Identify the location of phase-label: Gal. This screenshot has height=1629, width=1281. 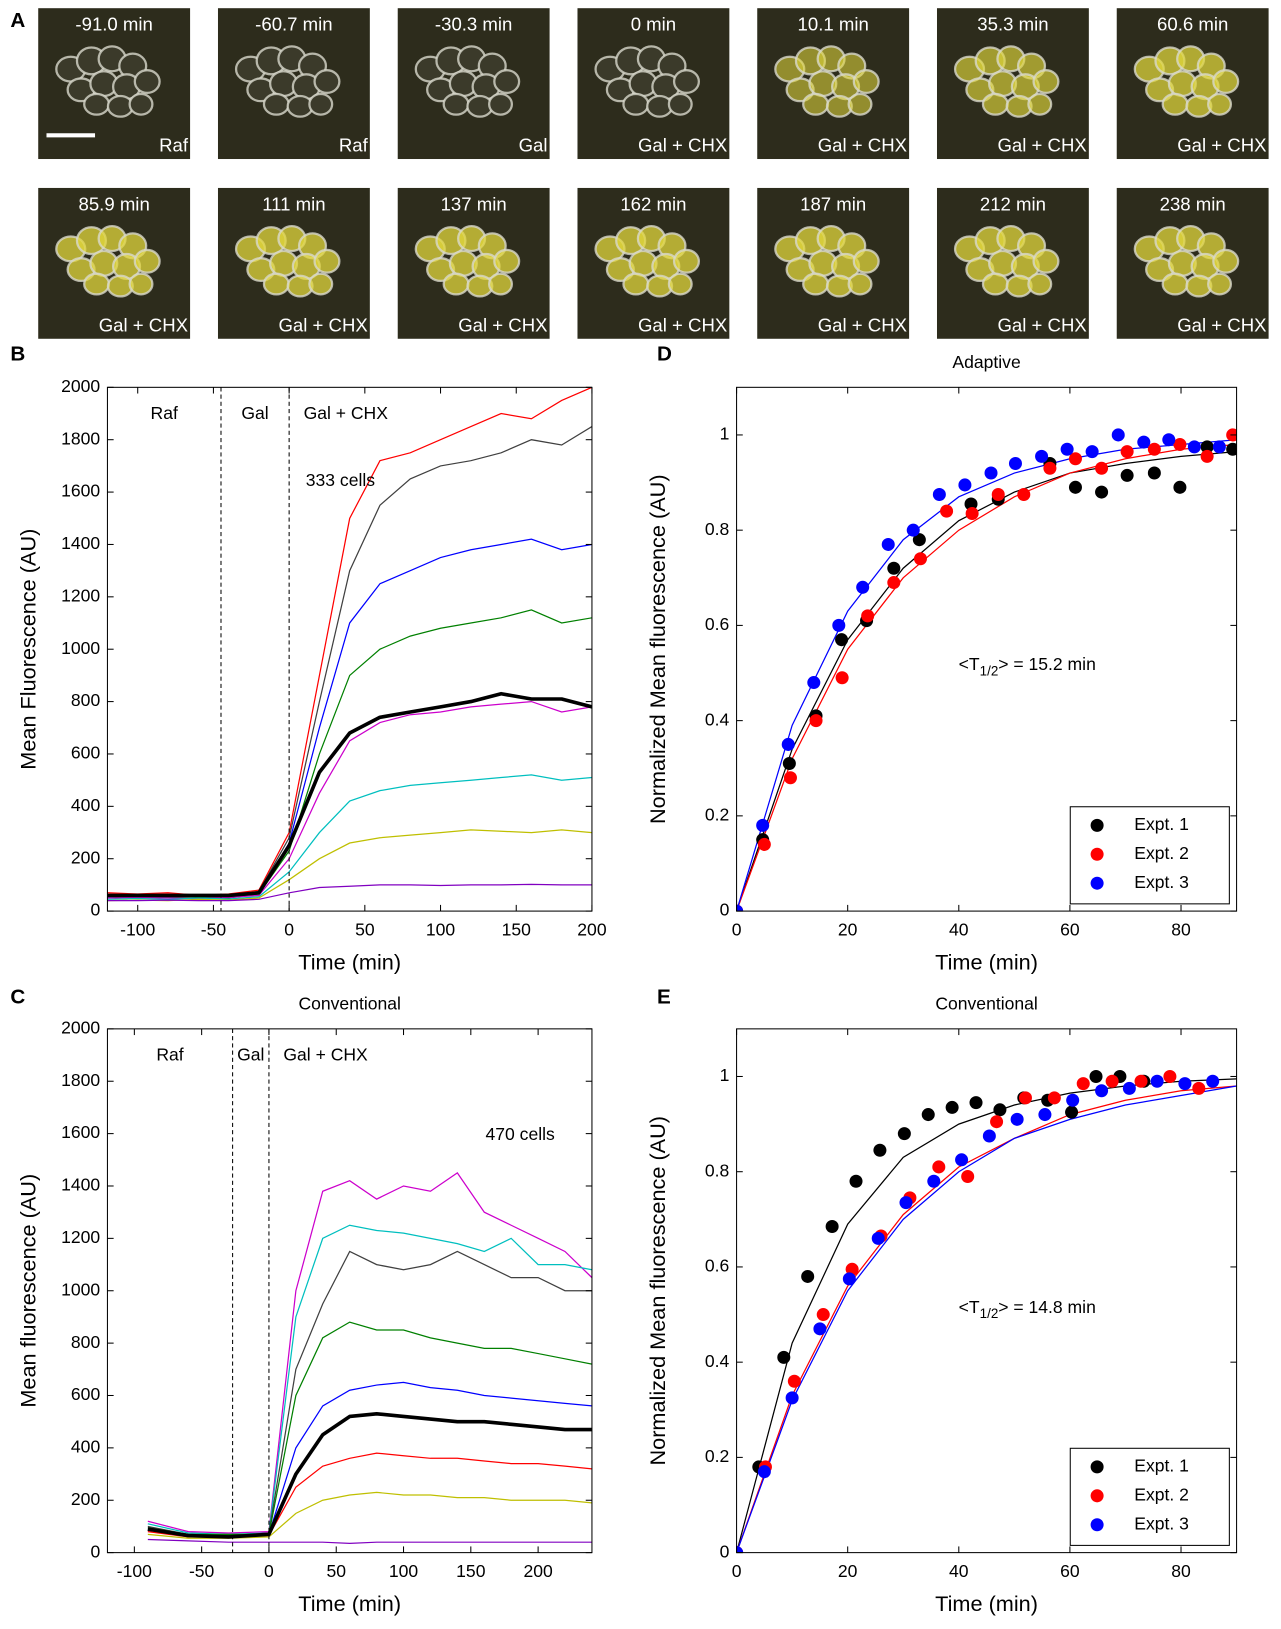
(250, 1054).